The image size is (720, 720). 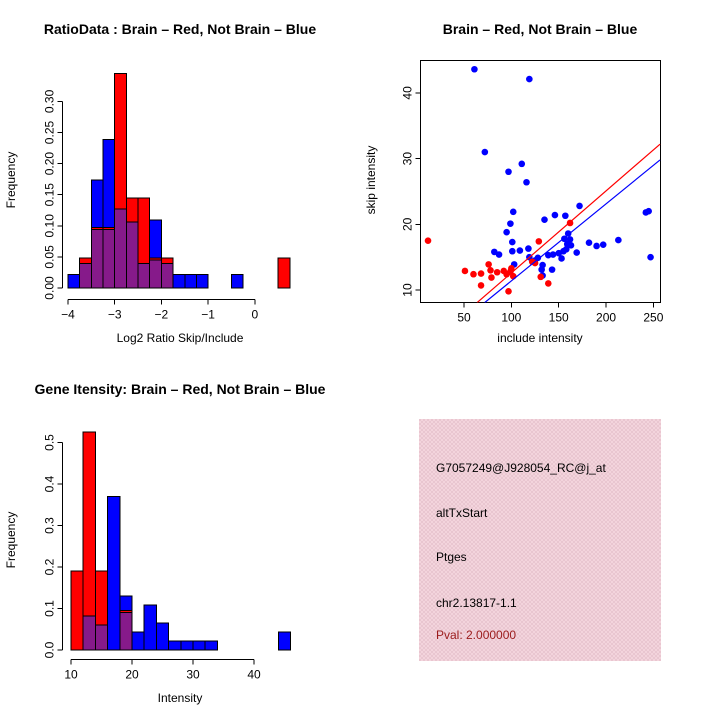 I want to click on gene-name: Ptges, so click(x=451, y=557).